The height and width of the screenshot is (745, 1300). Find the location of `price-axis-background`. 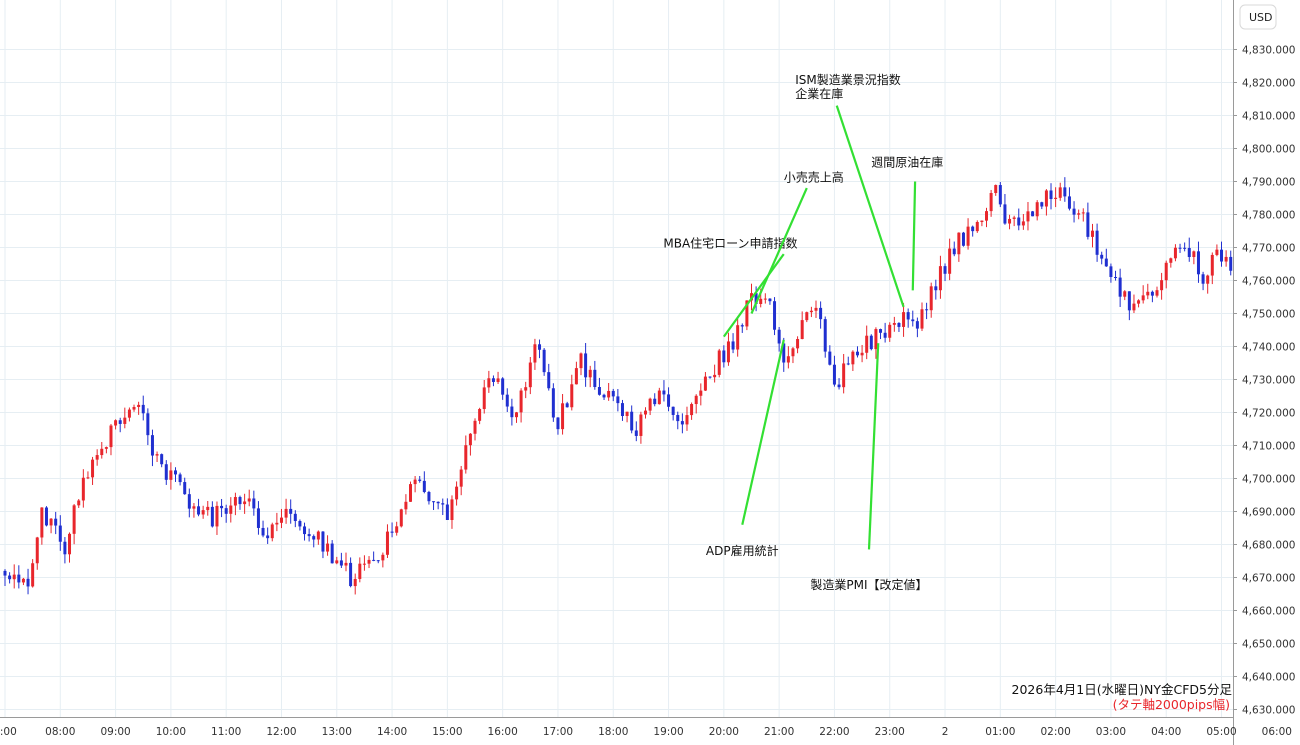

price-axis-background is located at coordinates (1266, 372).